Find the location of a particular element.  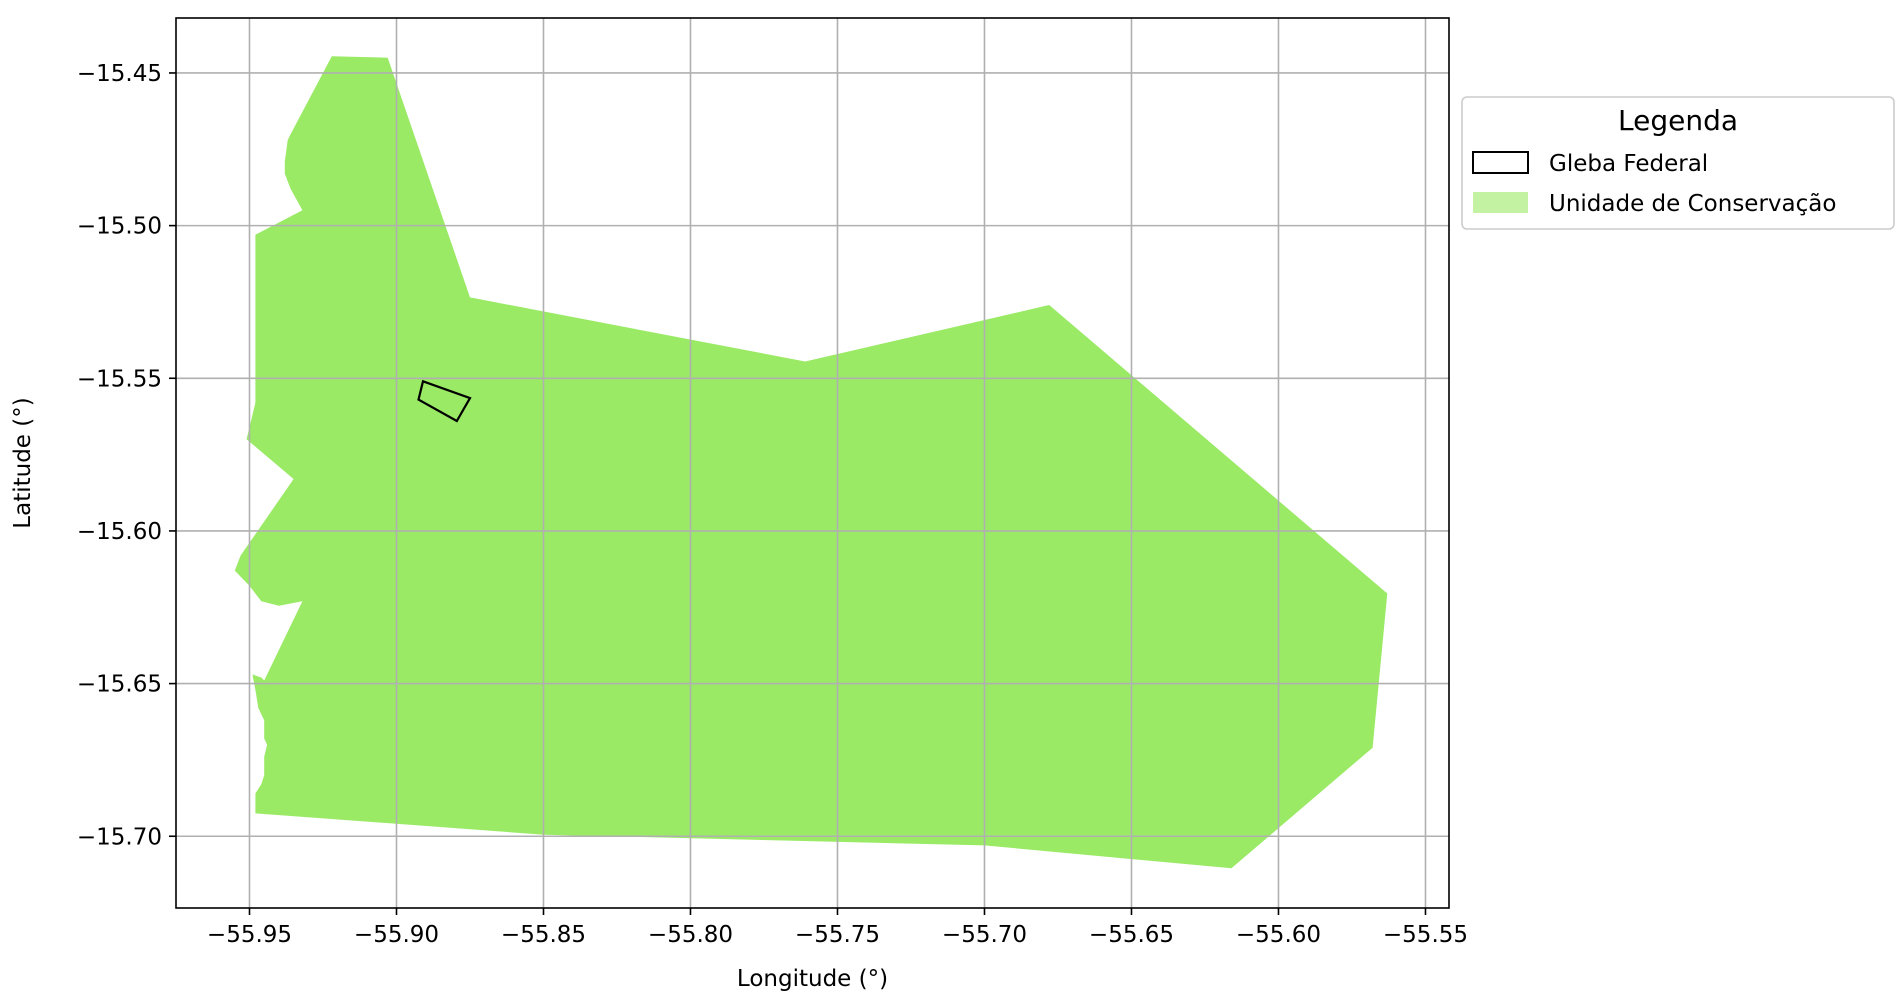

y-tick-label-1: −15.50 is located at coordinates (119, 227).